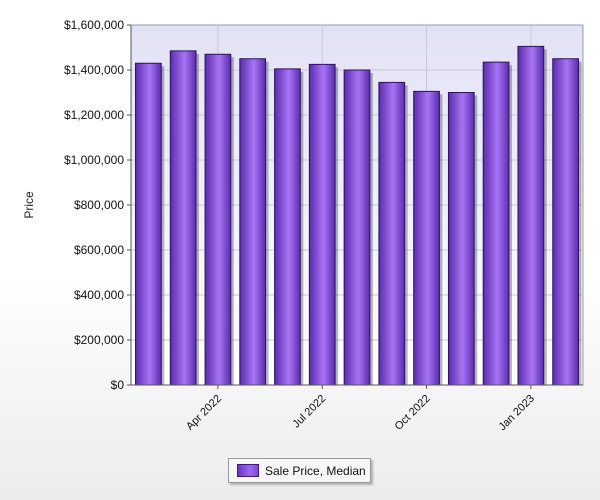 This screenshot has height=500, width=600. I want to click on x-tick-label: Jan 2023, so click(516, 413).